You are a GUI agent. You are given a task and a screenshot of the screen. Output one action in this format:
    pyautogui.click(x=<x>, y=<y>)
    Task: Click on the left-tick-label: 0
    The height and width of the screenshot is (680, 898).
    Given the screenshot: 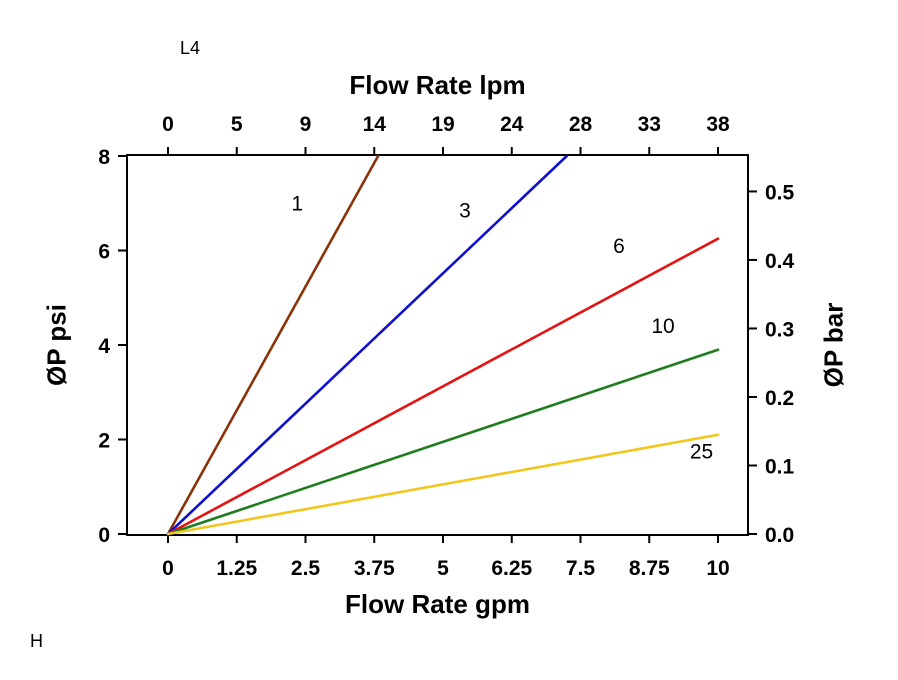 What is the action you would take?
    pyautogui.click(x=104, y=535)
    